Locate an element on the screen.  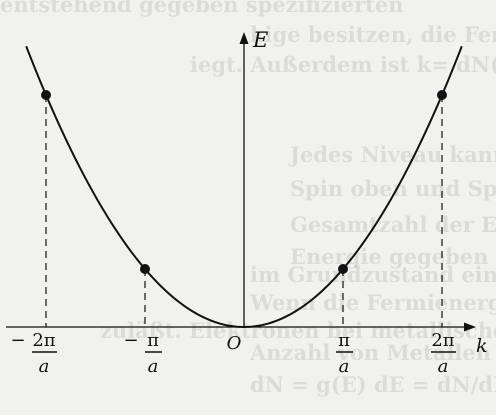
origin-label: O is located at coordinates (234, 343).